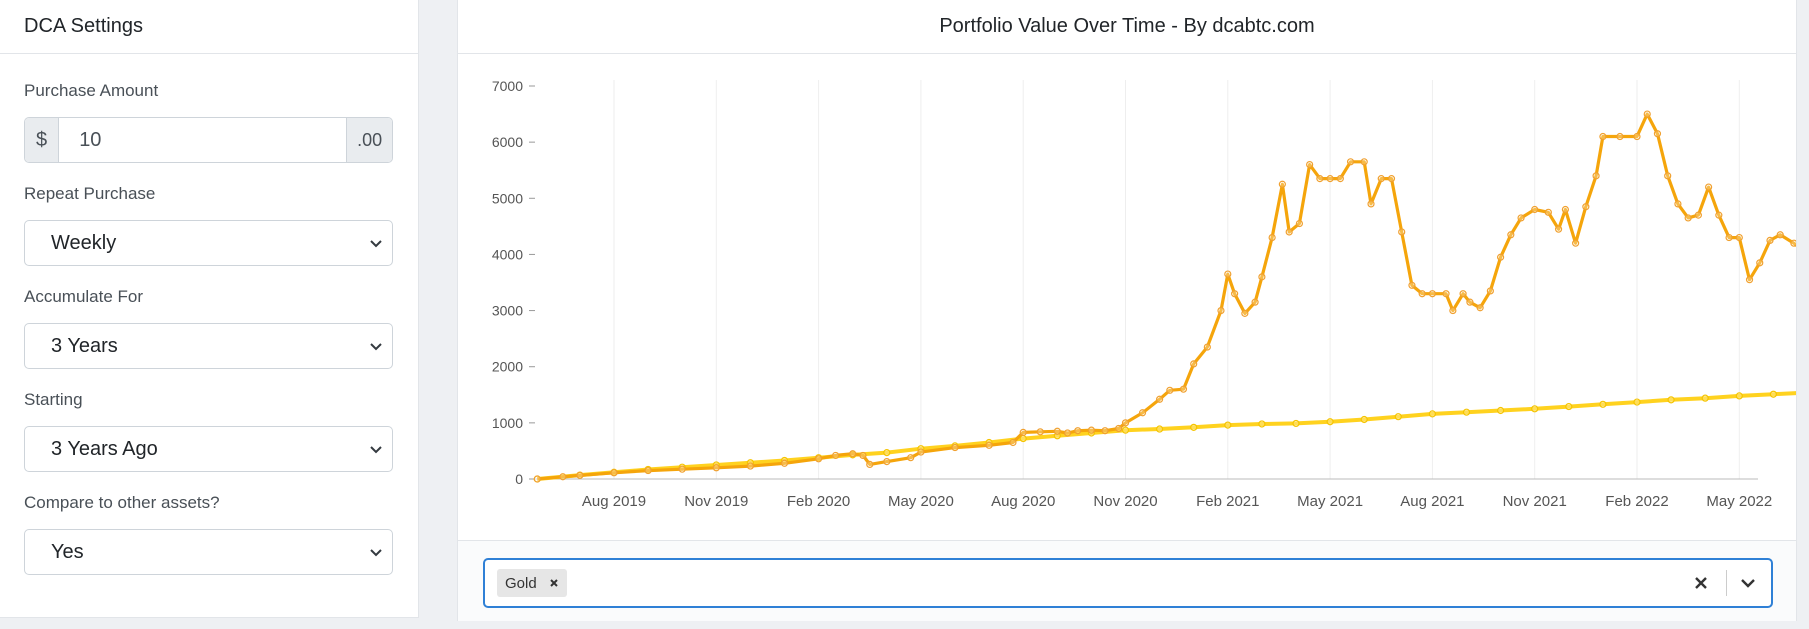 The image size is (1809, 629). Describe the element at coordinates (1636, 501) in the screenshot. I see `x-tick-label: Feb 2022` at that location.